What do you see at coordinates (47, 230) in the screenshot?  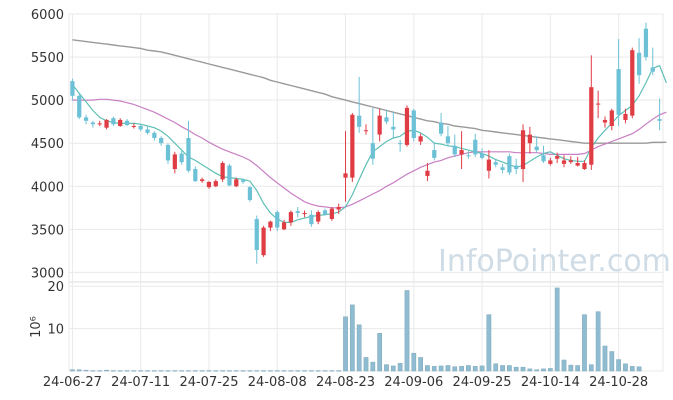 I see `price-tick-label: 3500` at bounding box center [47, 230].